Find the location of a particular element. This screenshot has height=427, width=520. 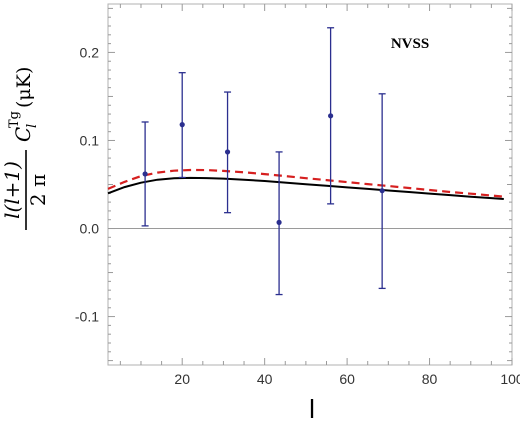

x-axis-label: l is located at coordinates (312, 409).